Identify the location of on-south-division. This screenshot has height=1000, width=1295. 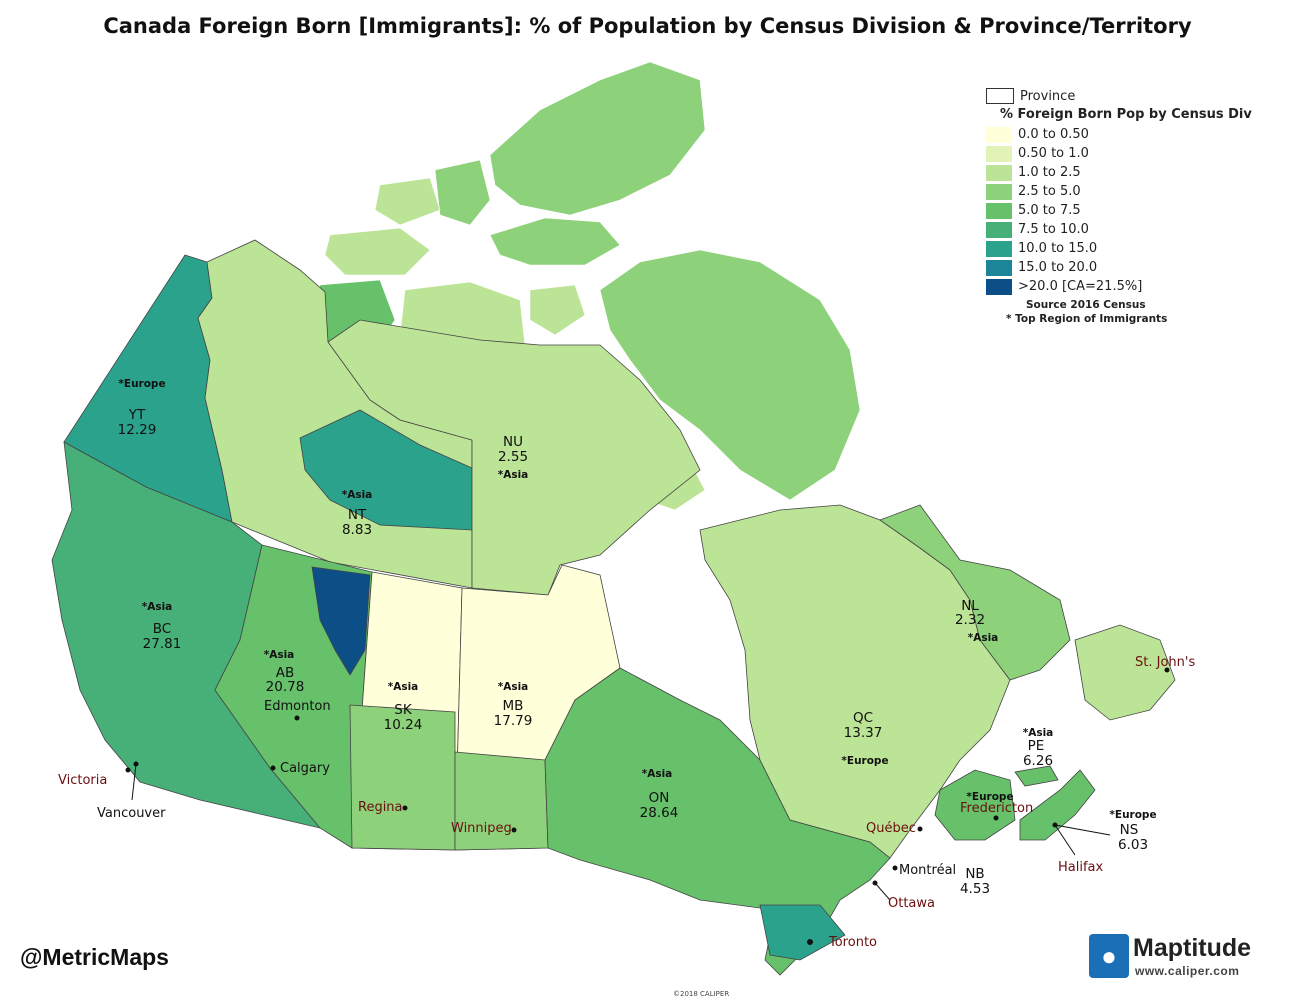
(802, 932).